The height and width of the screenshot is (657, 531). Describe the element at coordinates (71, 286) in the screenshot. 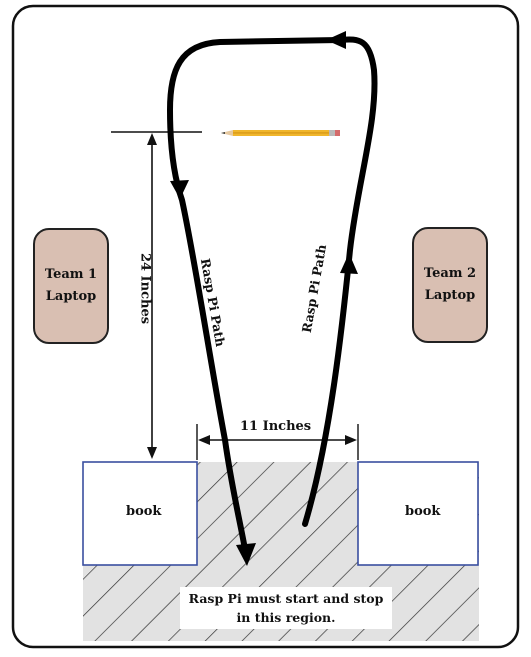

I see `team1-laptop: Team 1 Laptop` at that location.